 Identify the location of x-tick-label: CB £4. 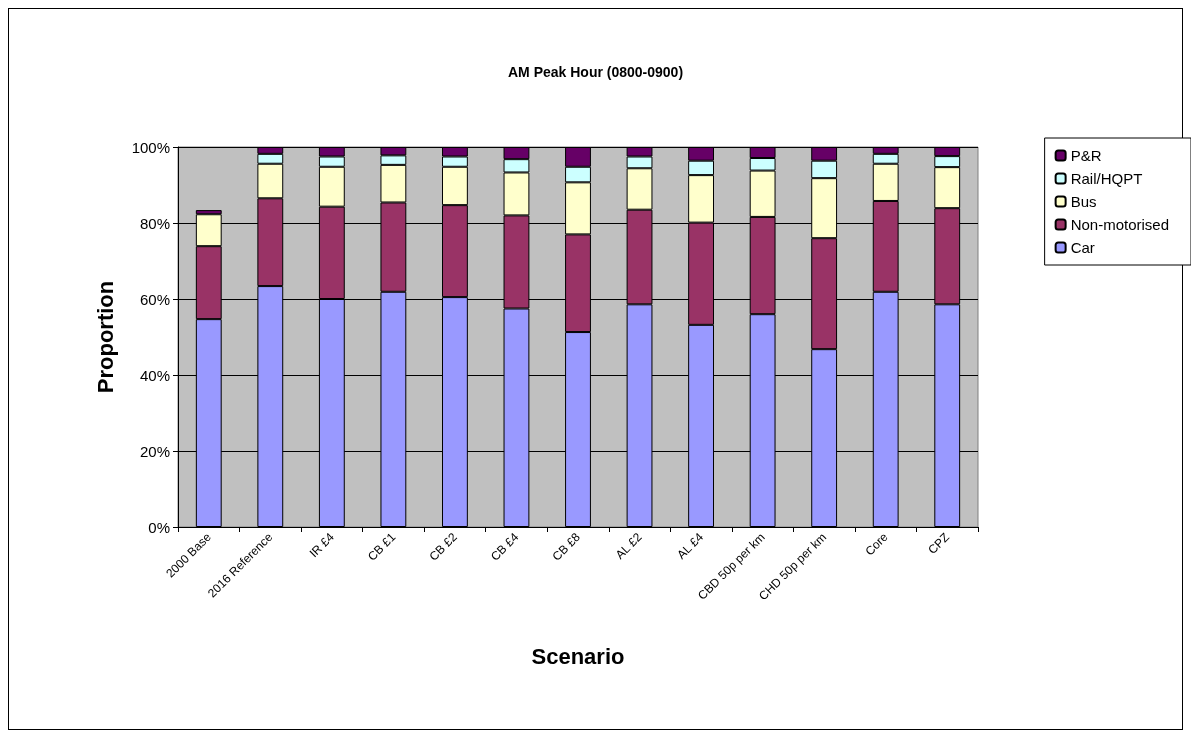
(504, 546).